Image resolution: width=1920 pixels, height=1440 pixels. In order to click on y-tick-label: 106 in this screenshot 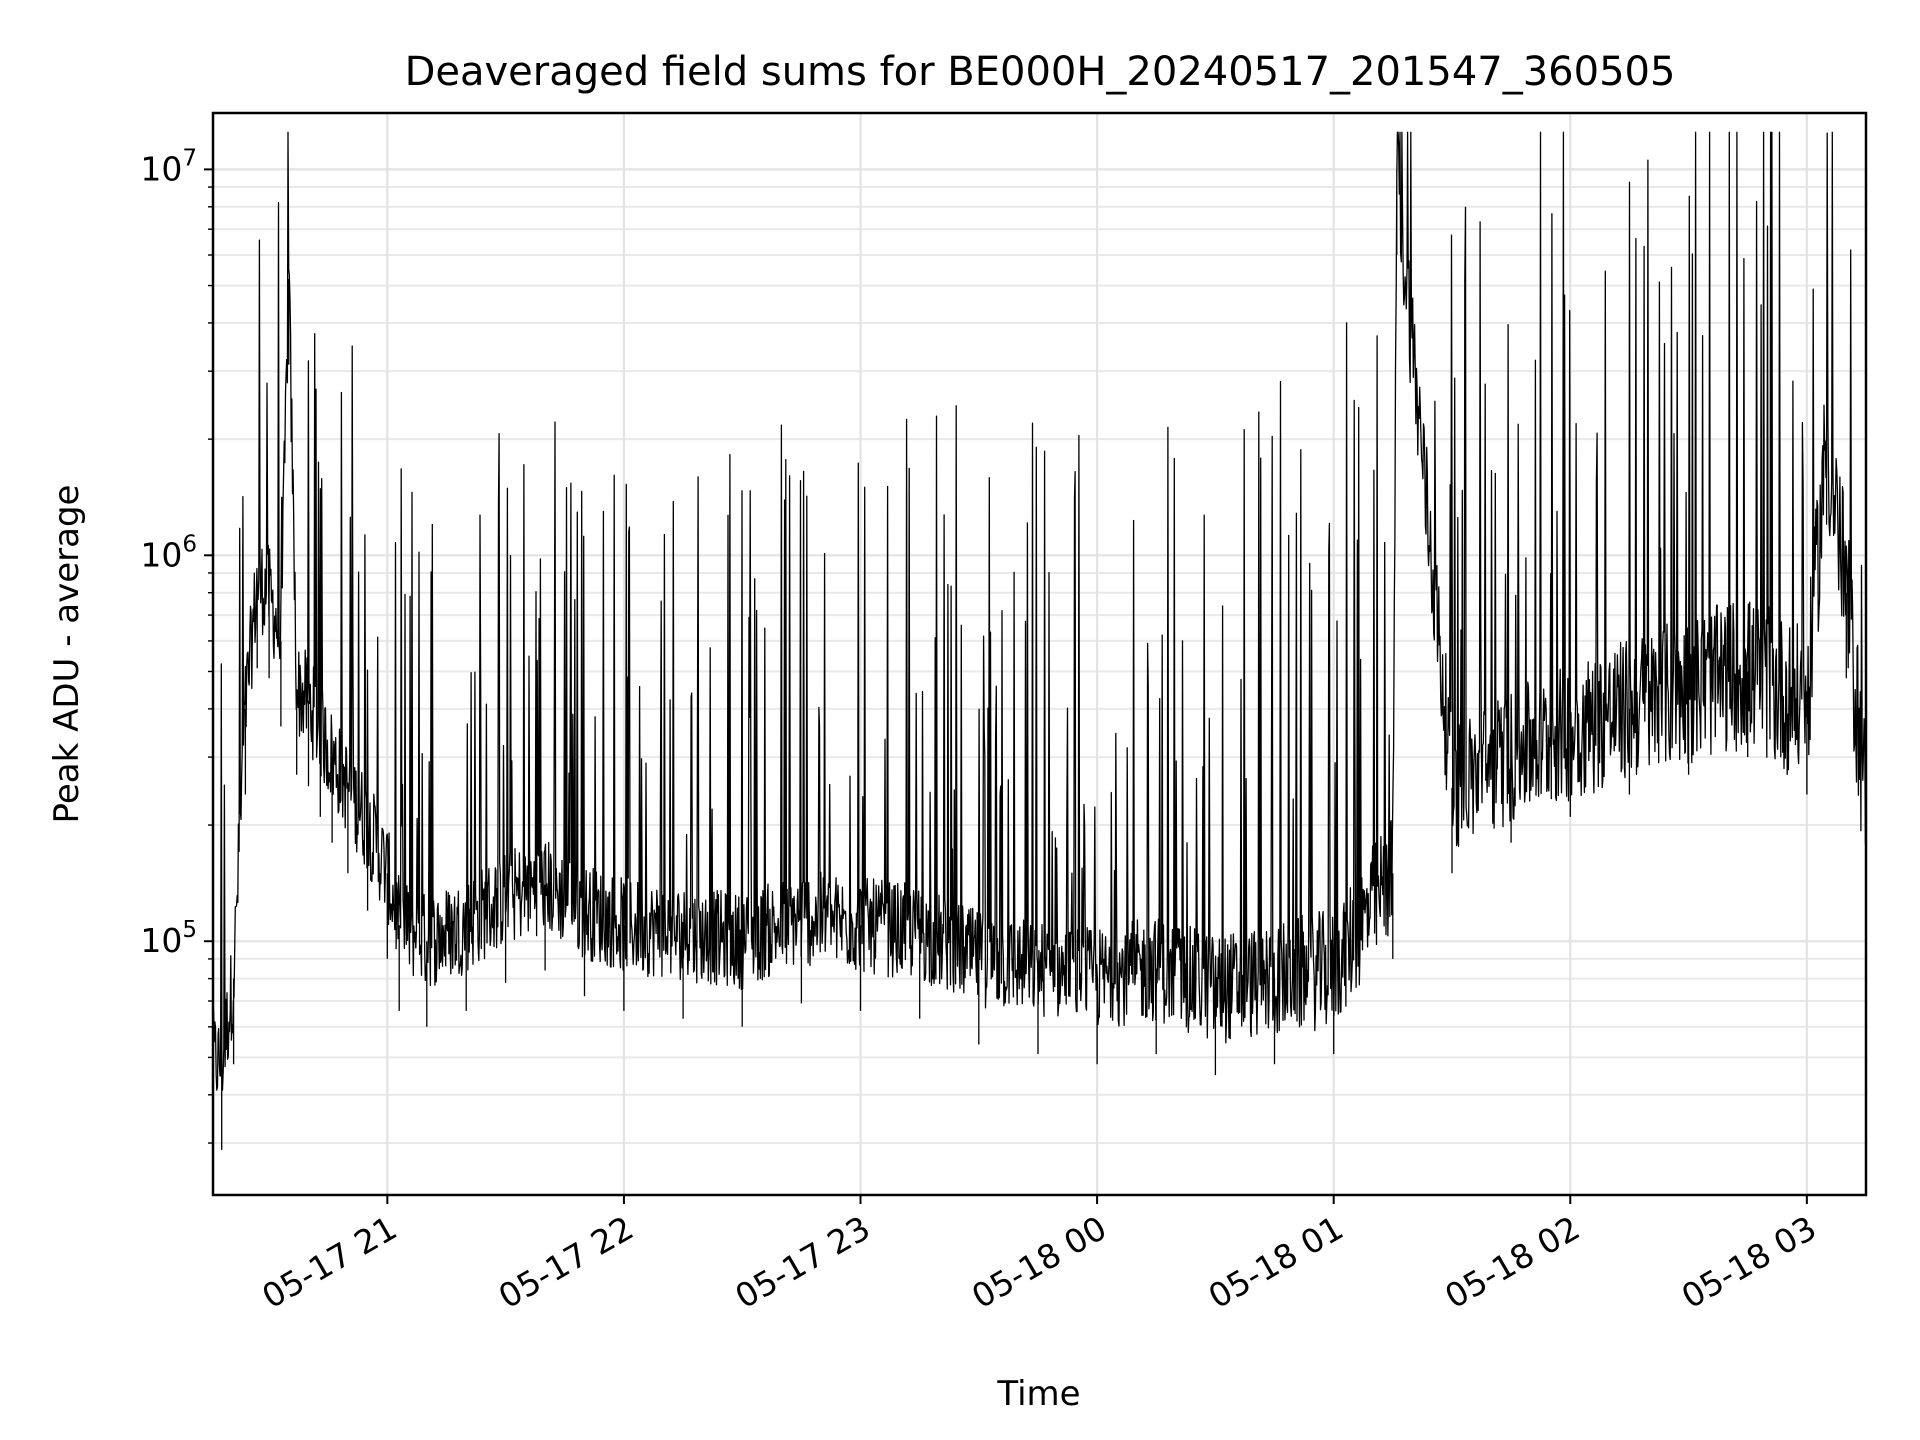, I will do `click(168, 552)`.